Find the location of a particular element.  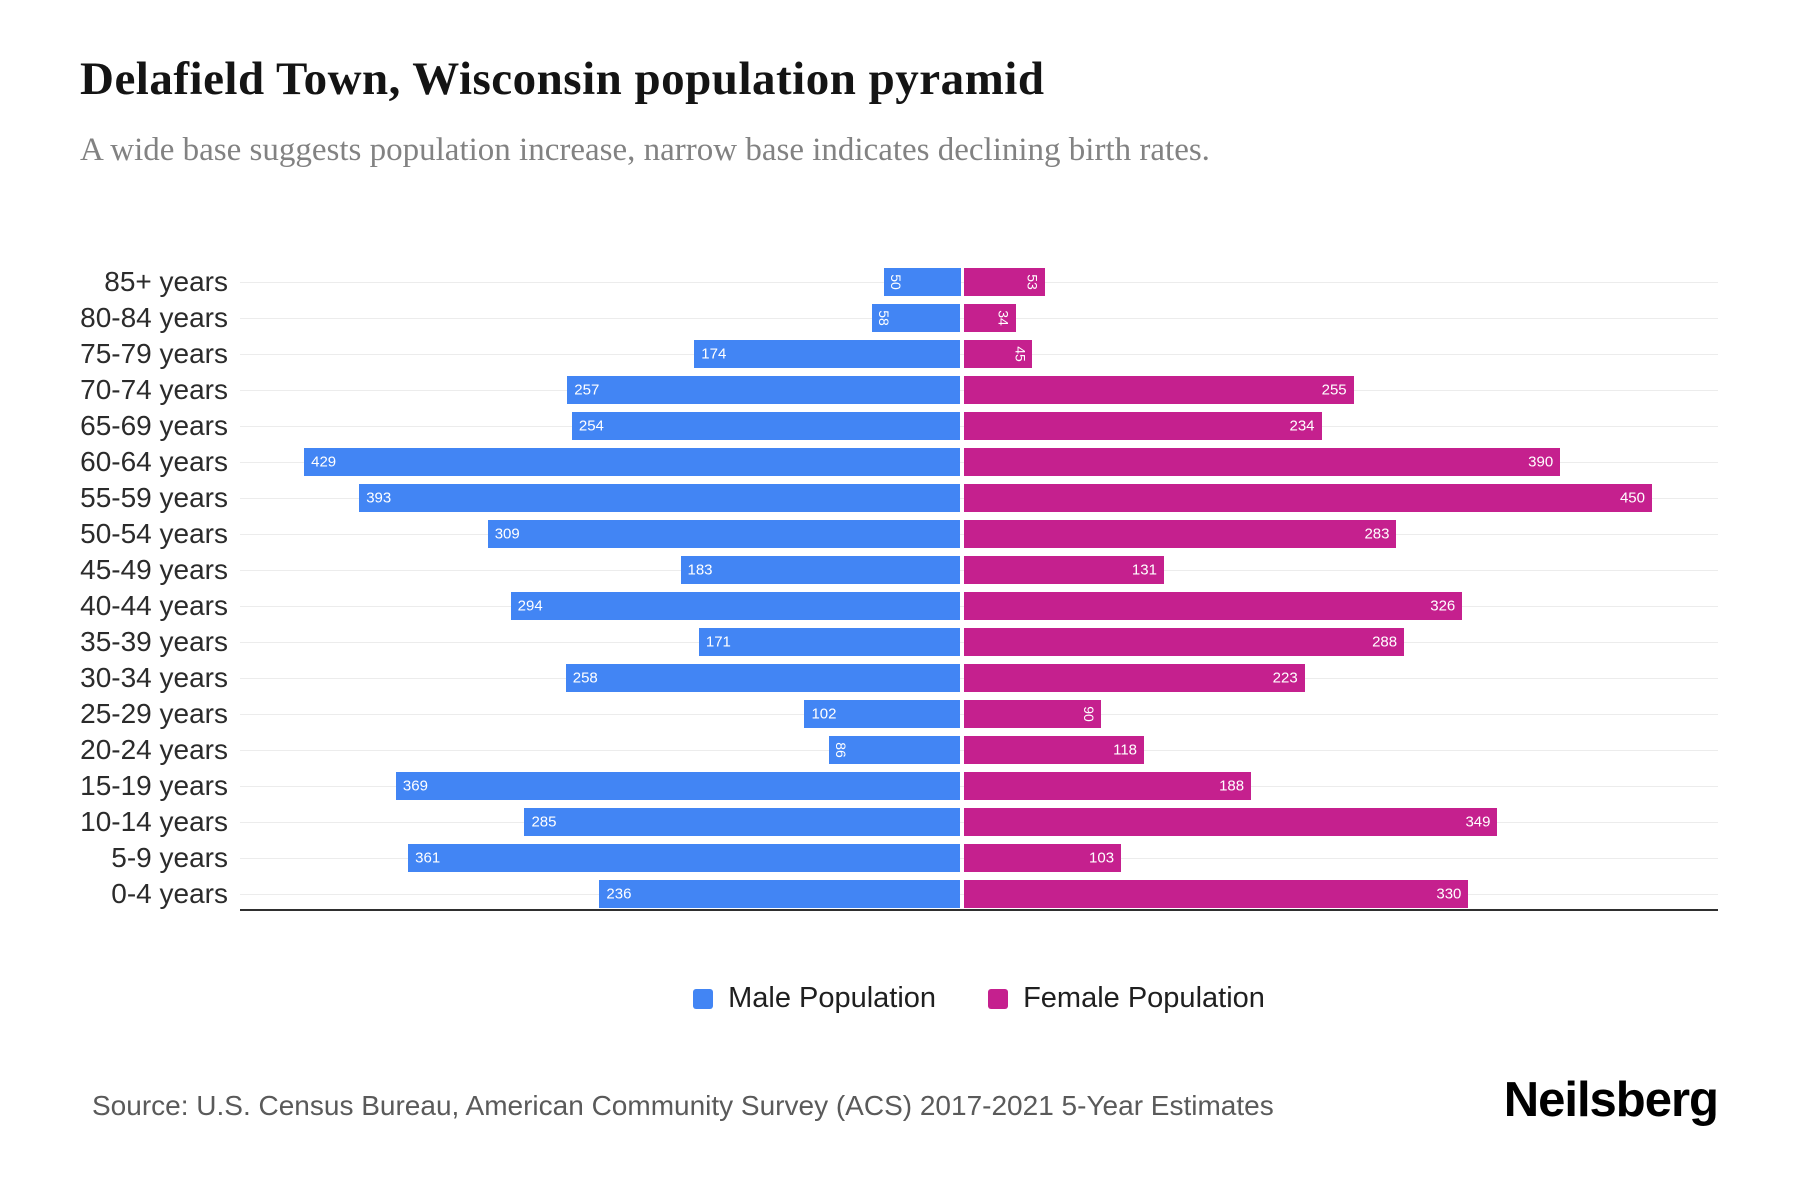

male-bar-value: 429 is located at coordinates (324, 462).